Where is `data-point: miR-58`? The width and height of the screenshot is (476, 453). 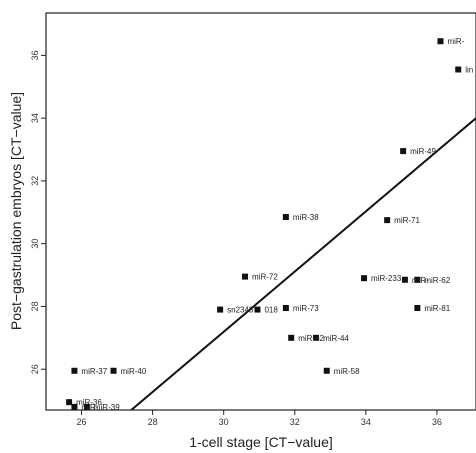
data-point: miR-58 is located at coordinates (341, 371).